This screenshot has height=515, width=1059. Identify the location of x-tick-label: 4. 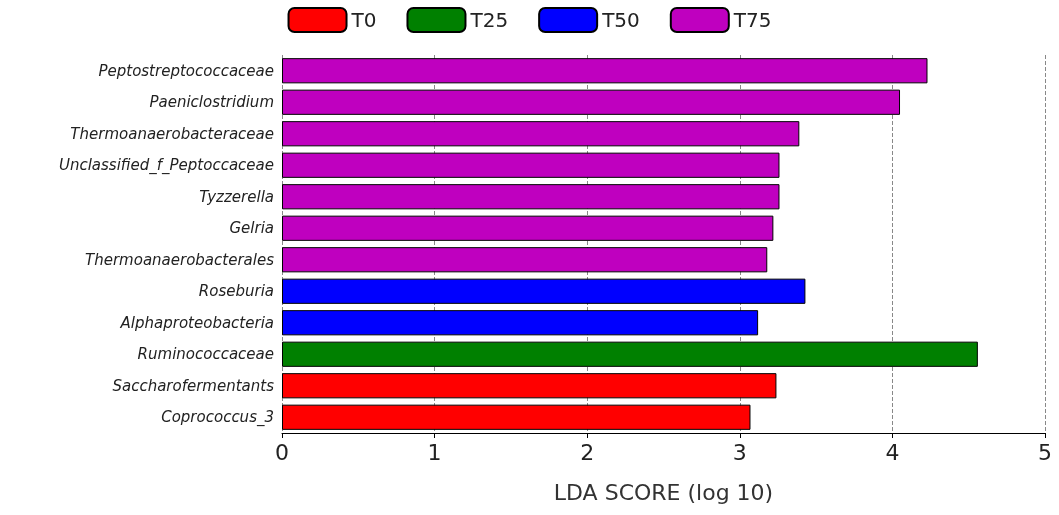
(892, 452).